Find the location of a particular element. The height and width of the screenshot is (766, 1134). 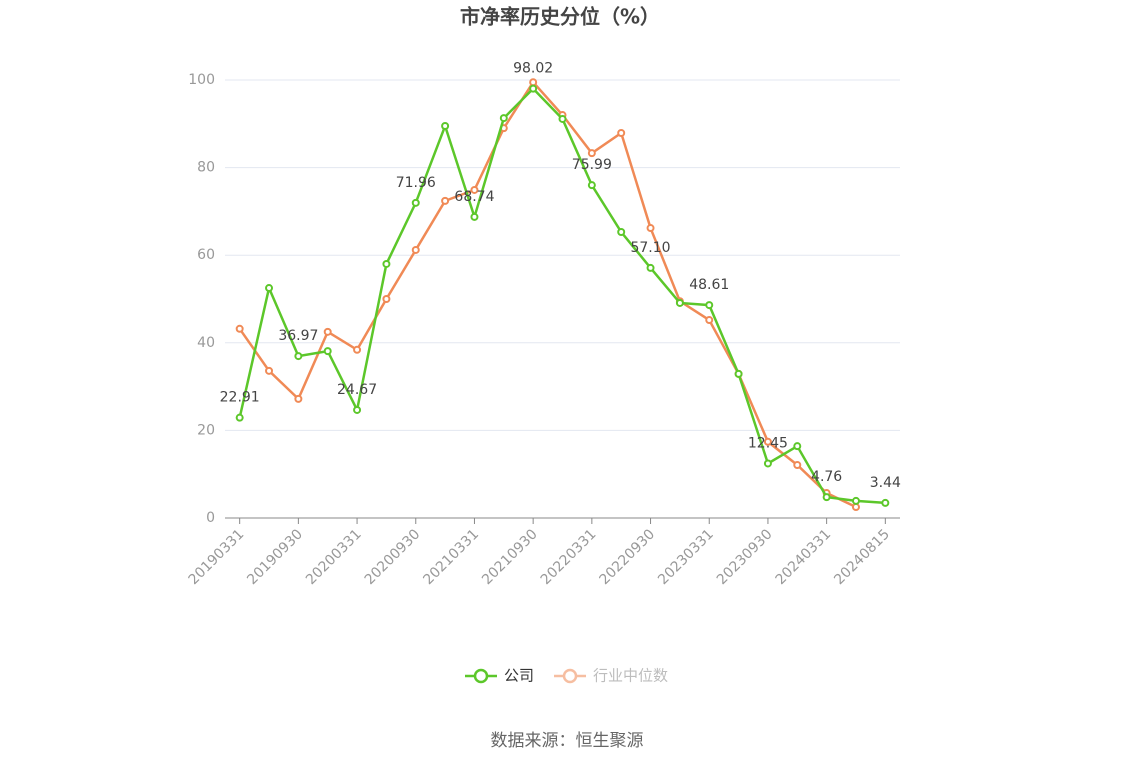

y-tick-label: 40 is located at coordinates (206, 343).